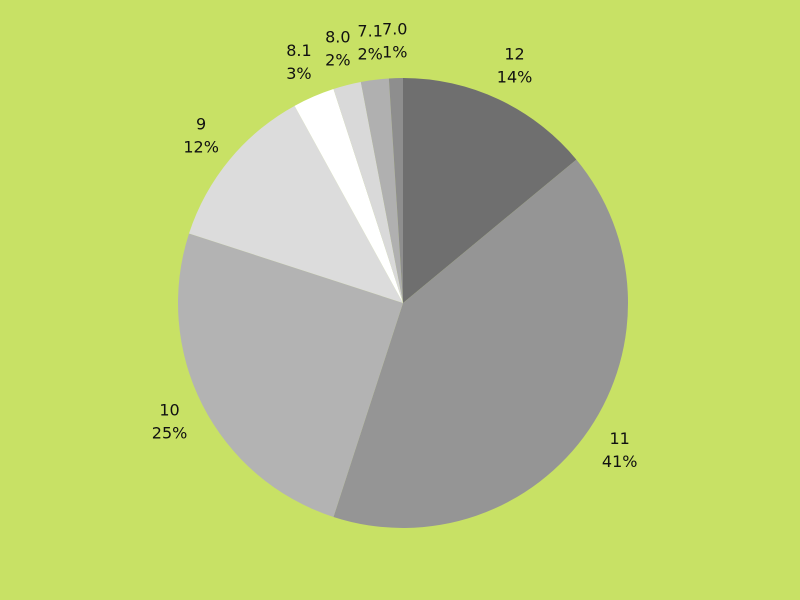 Image resolution: width=800 pixels, height=600 pixels. I want to click on slice-value-label: 3%, so click(298, 73).